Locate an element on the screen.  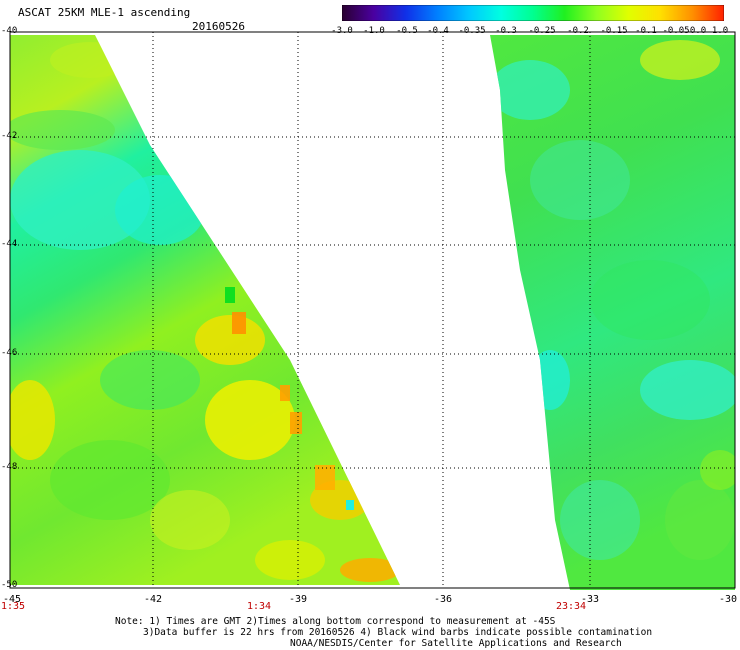
lat-label: -40 is located at coordinates (9, 31).